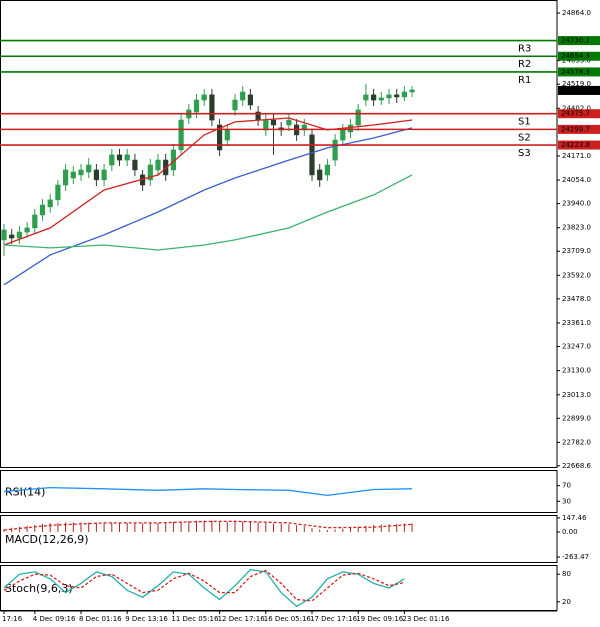  Describe the element at coordinates (524, 122) in the screenshot. I see `level-name: S1` at that location.